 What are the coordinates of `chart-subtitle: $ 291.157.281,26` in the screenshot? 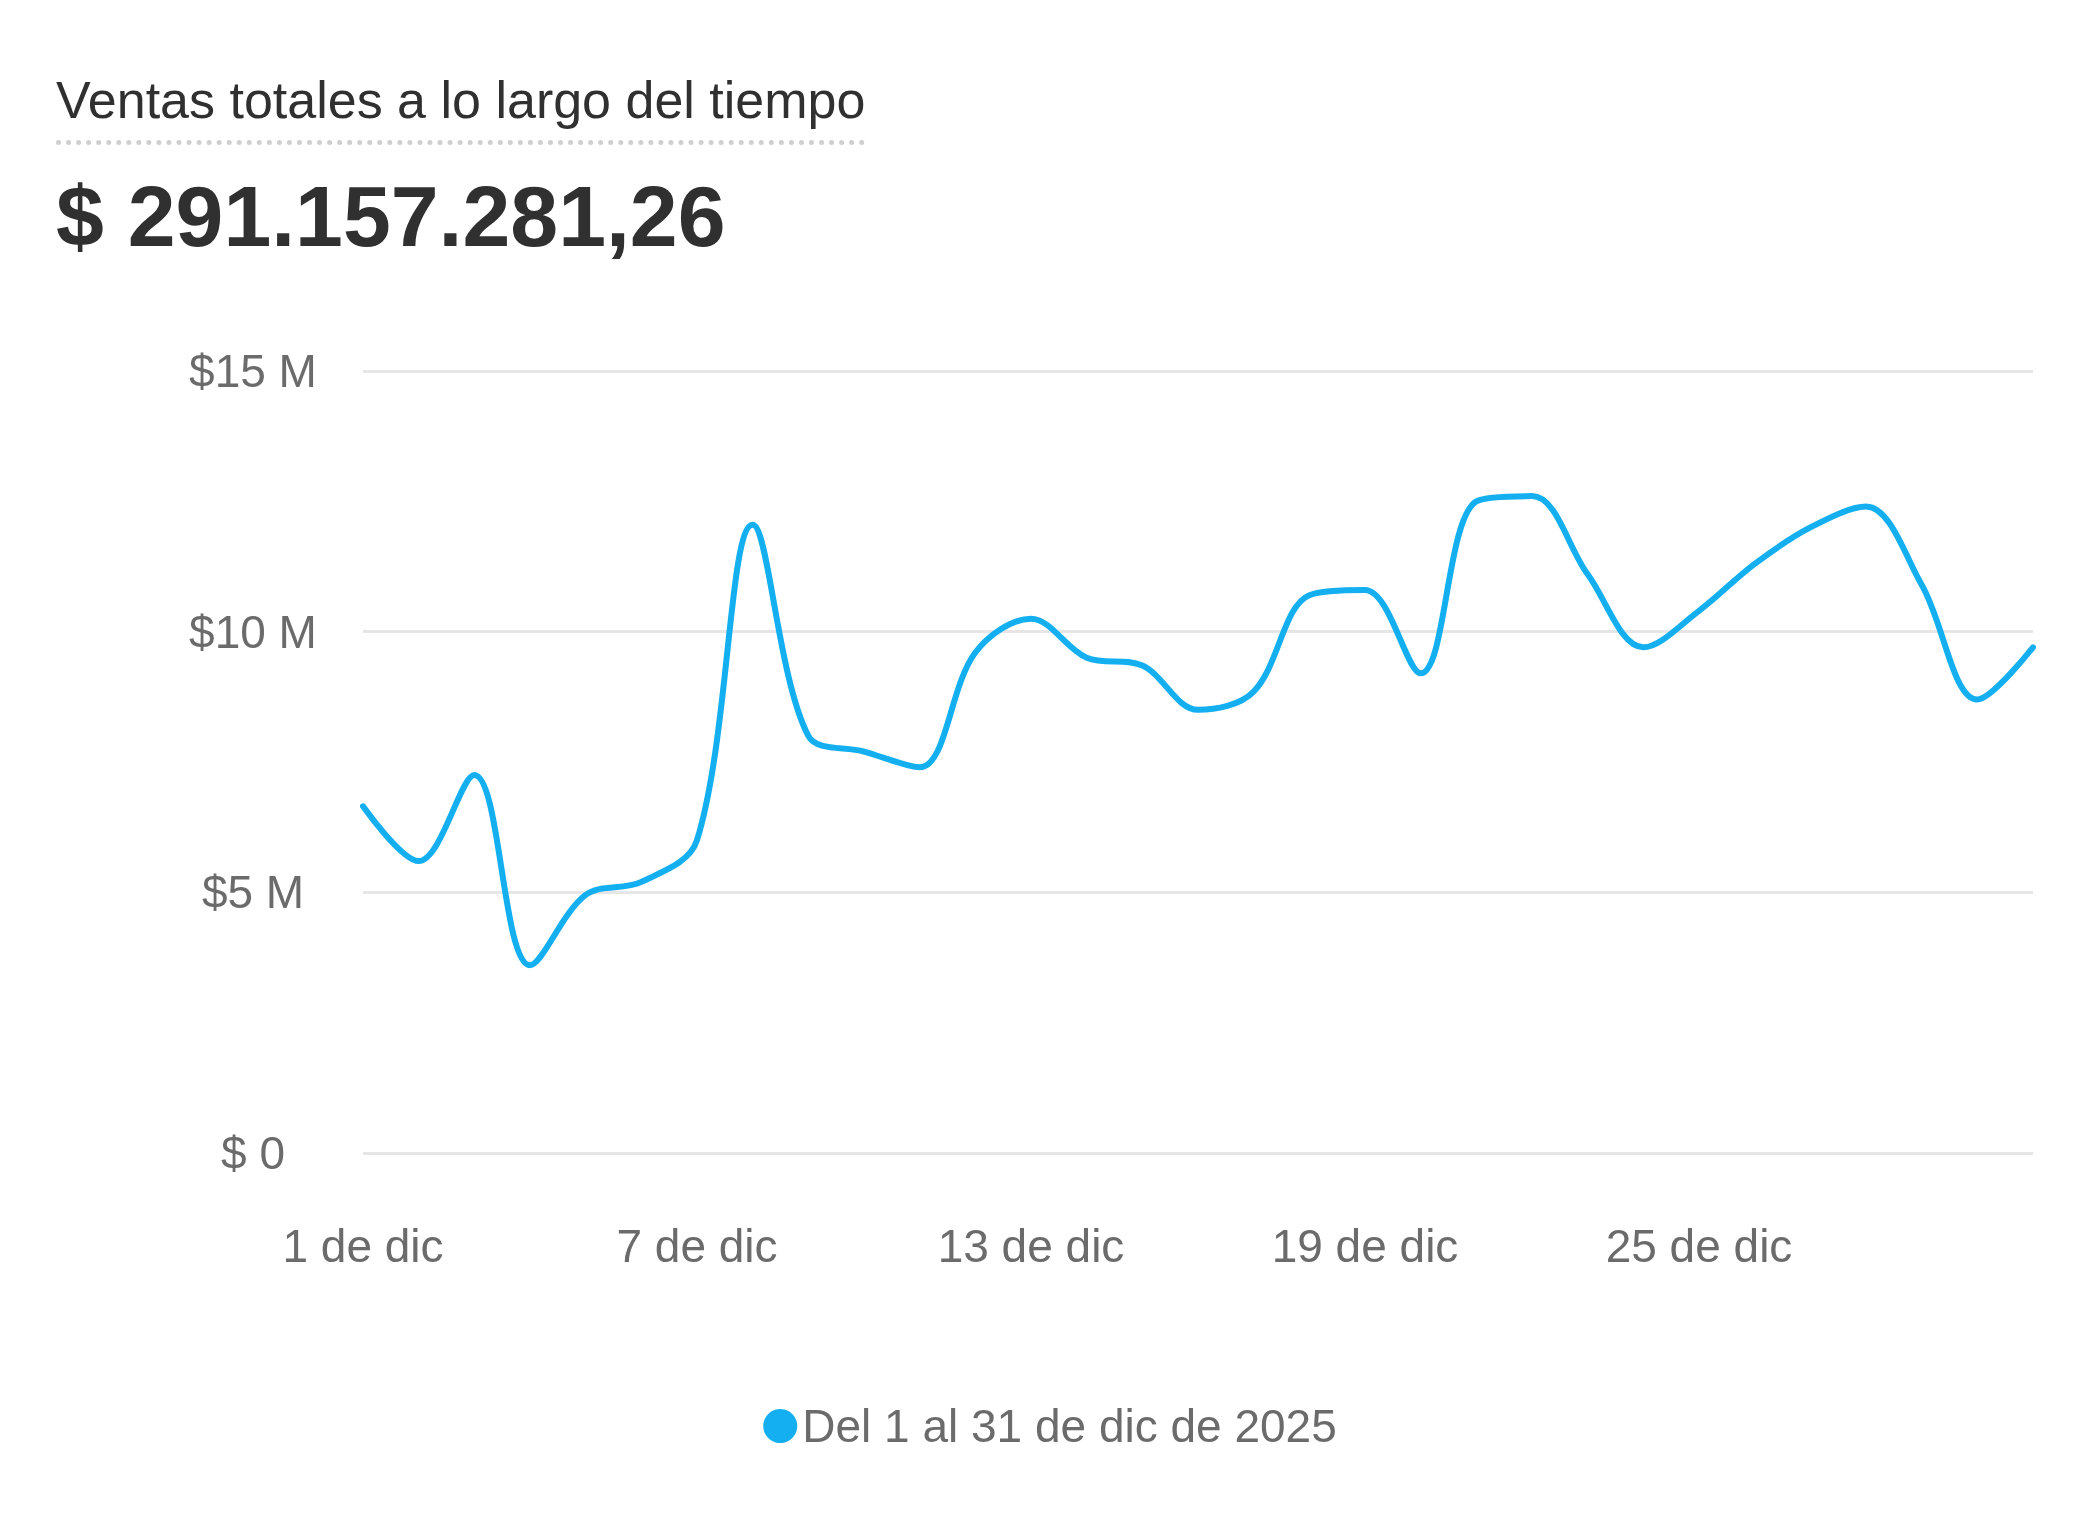 It's located at (391, 216).